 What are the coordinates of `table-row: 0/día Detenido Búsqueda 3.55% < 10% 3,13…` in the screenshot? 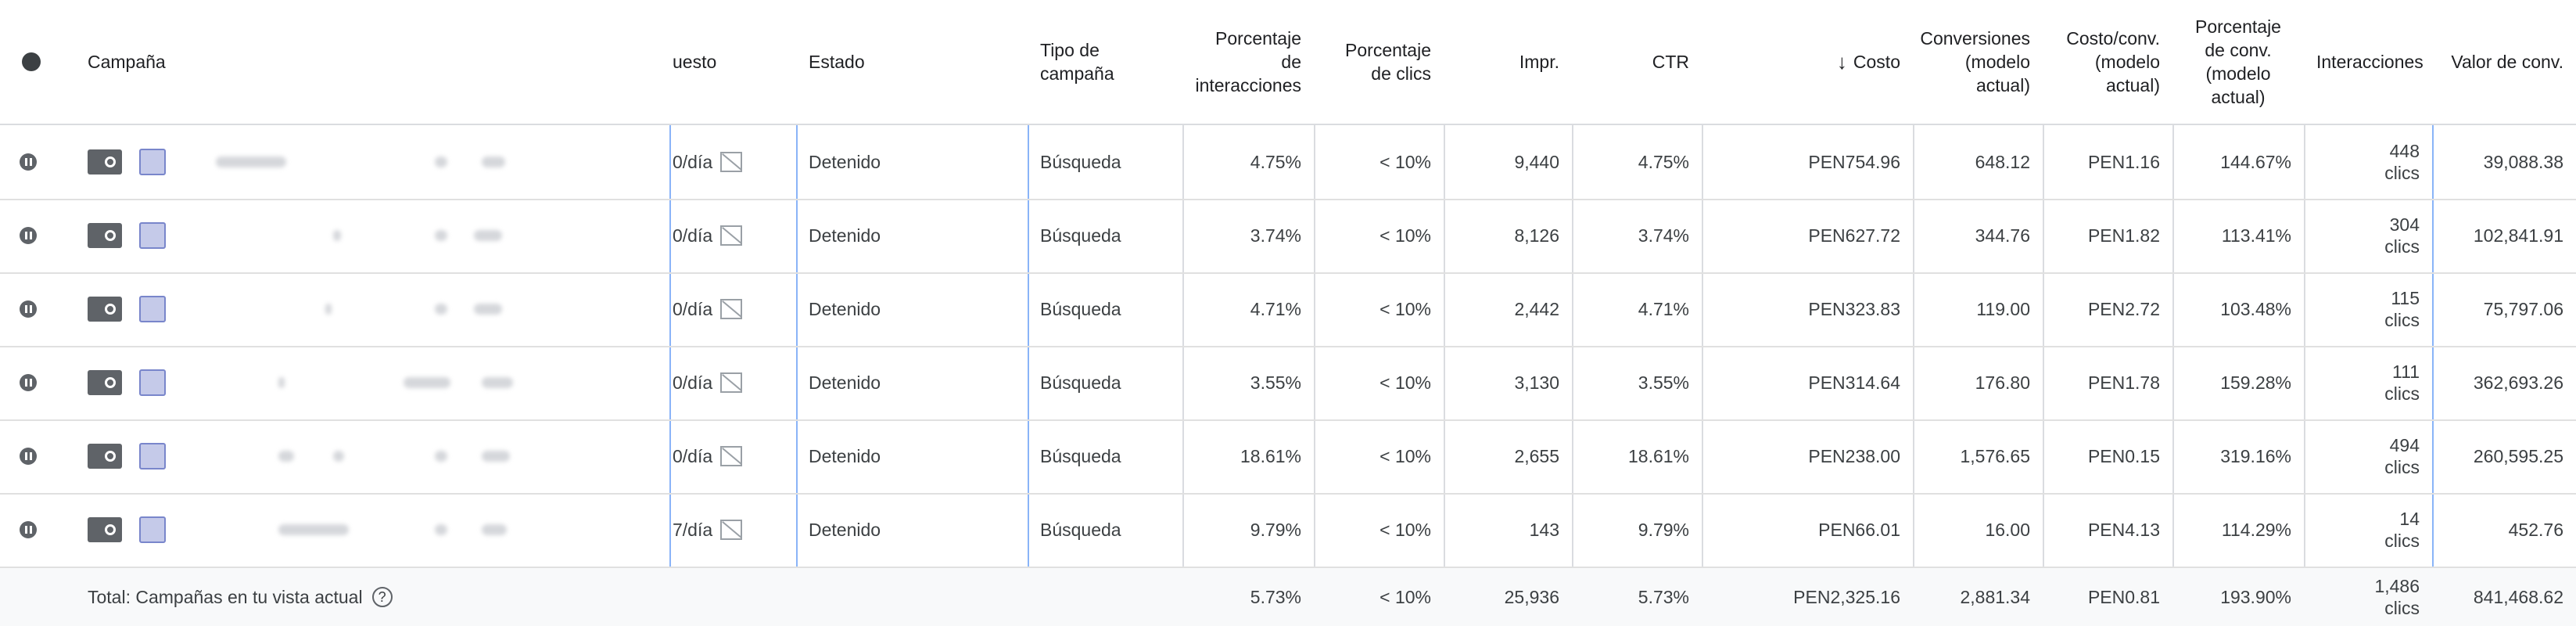 It's located at (1288, 383).